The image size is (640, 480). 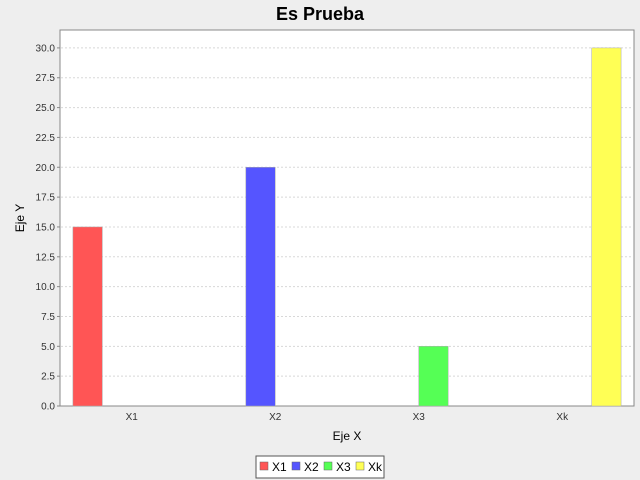 What do you see at coordinates (46, 48) in the screenshot?
I see `y-tick-label: 30.0` at bounding box center [46, 48].